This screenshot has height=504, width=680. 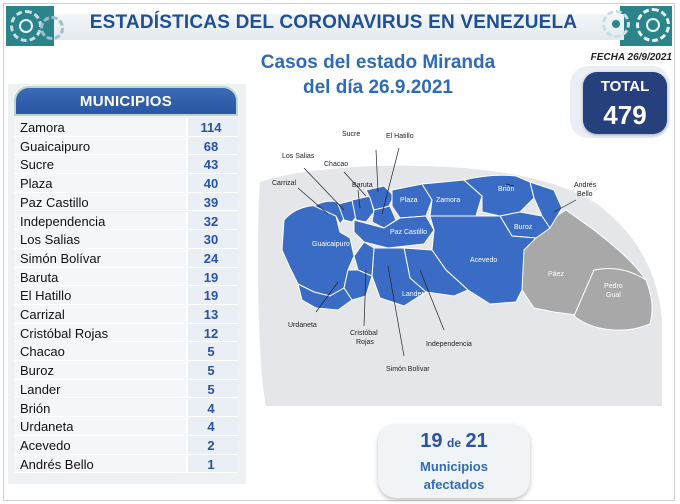 I want to click on municipio-name: Zamora, so click(x=42, y=127).